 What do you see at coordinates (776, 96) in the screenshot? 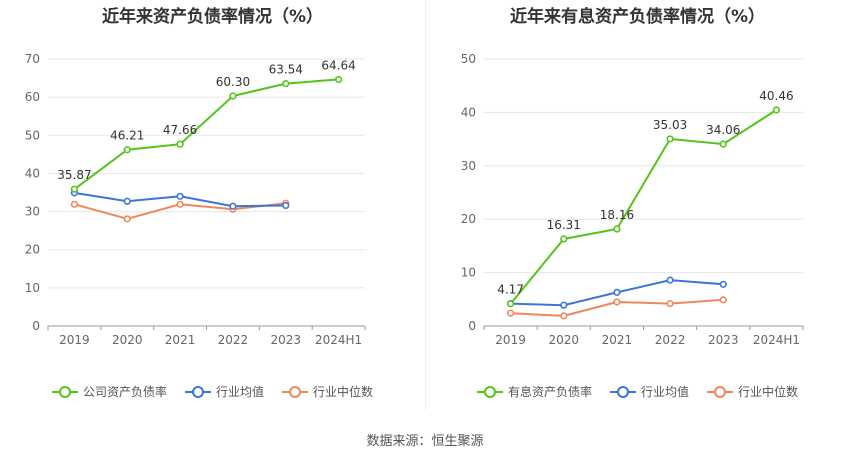
I see `data-label: 40.46` at bounding box center [776, 96].